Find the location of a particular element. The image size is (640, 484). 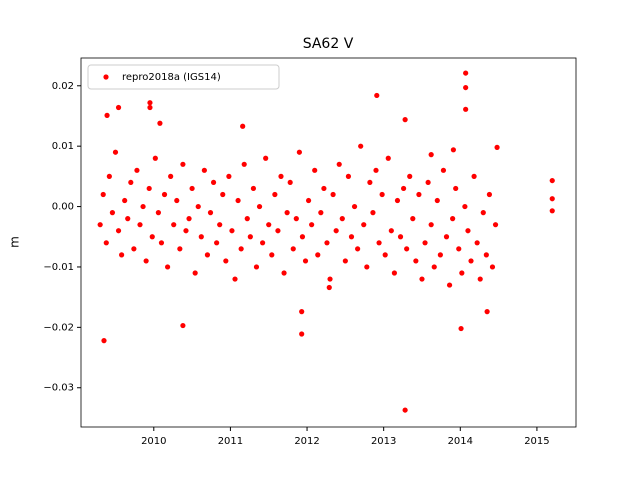

y-tick-label: 0.01 is located at coordinates (63, 146).